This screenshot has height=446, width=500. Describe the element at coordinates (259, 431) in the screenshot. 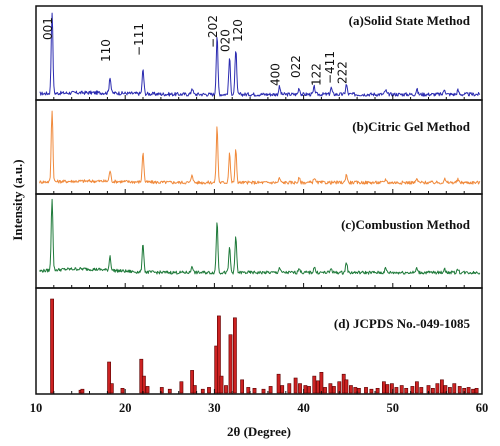

I see `x-axis-label: 2θ (Degree)` at that location.